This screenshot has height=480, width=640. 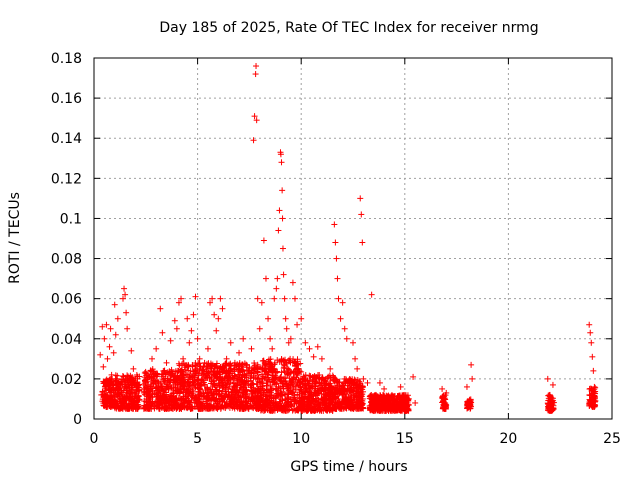 What do you see at coordinates (612, 439) in the screenshot?
I see `x-tick-label: 25` at bounding box center [612, 439].